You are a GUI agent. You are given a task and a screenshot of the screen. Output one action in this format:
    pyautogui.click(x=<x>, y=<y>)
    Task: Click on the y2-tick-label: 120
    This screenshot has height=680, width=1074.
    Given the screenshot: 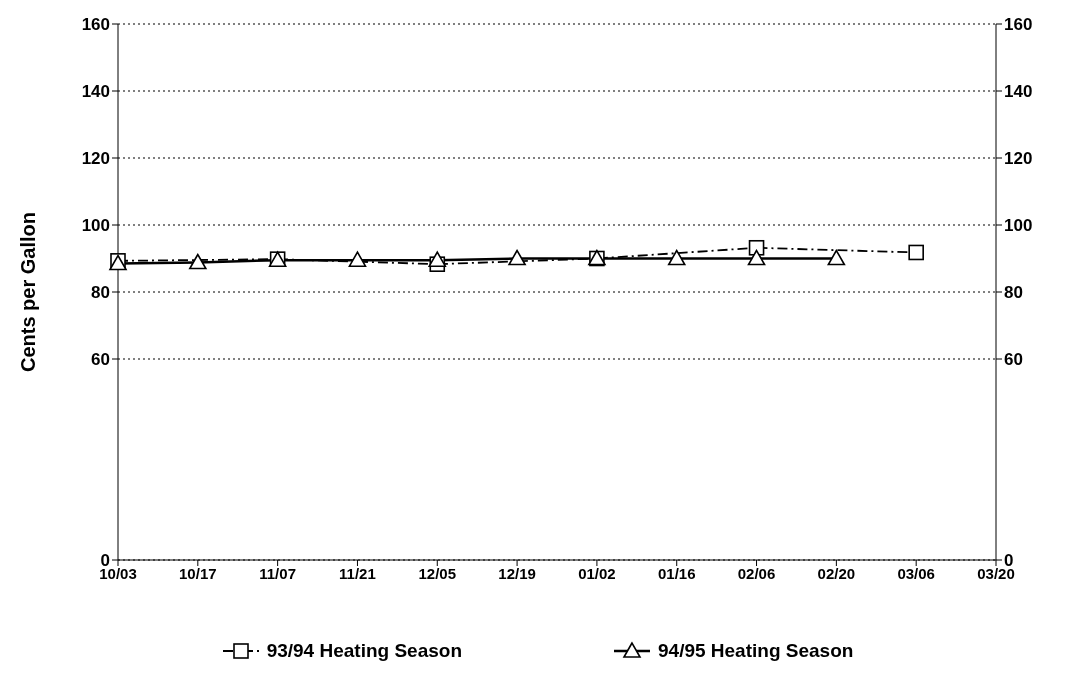 What is the action you would take?
    pyautogui.click(x=1018, y=159)
    